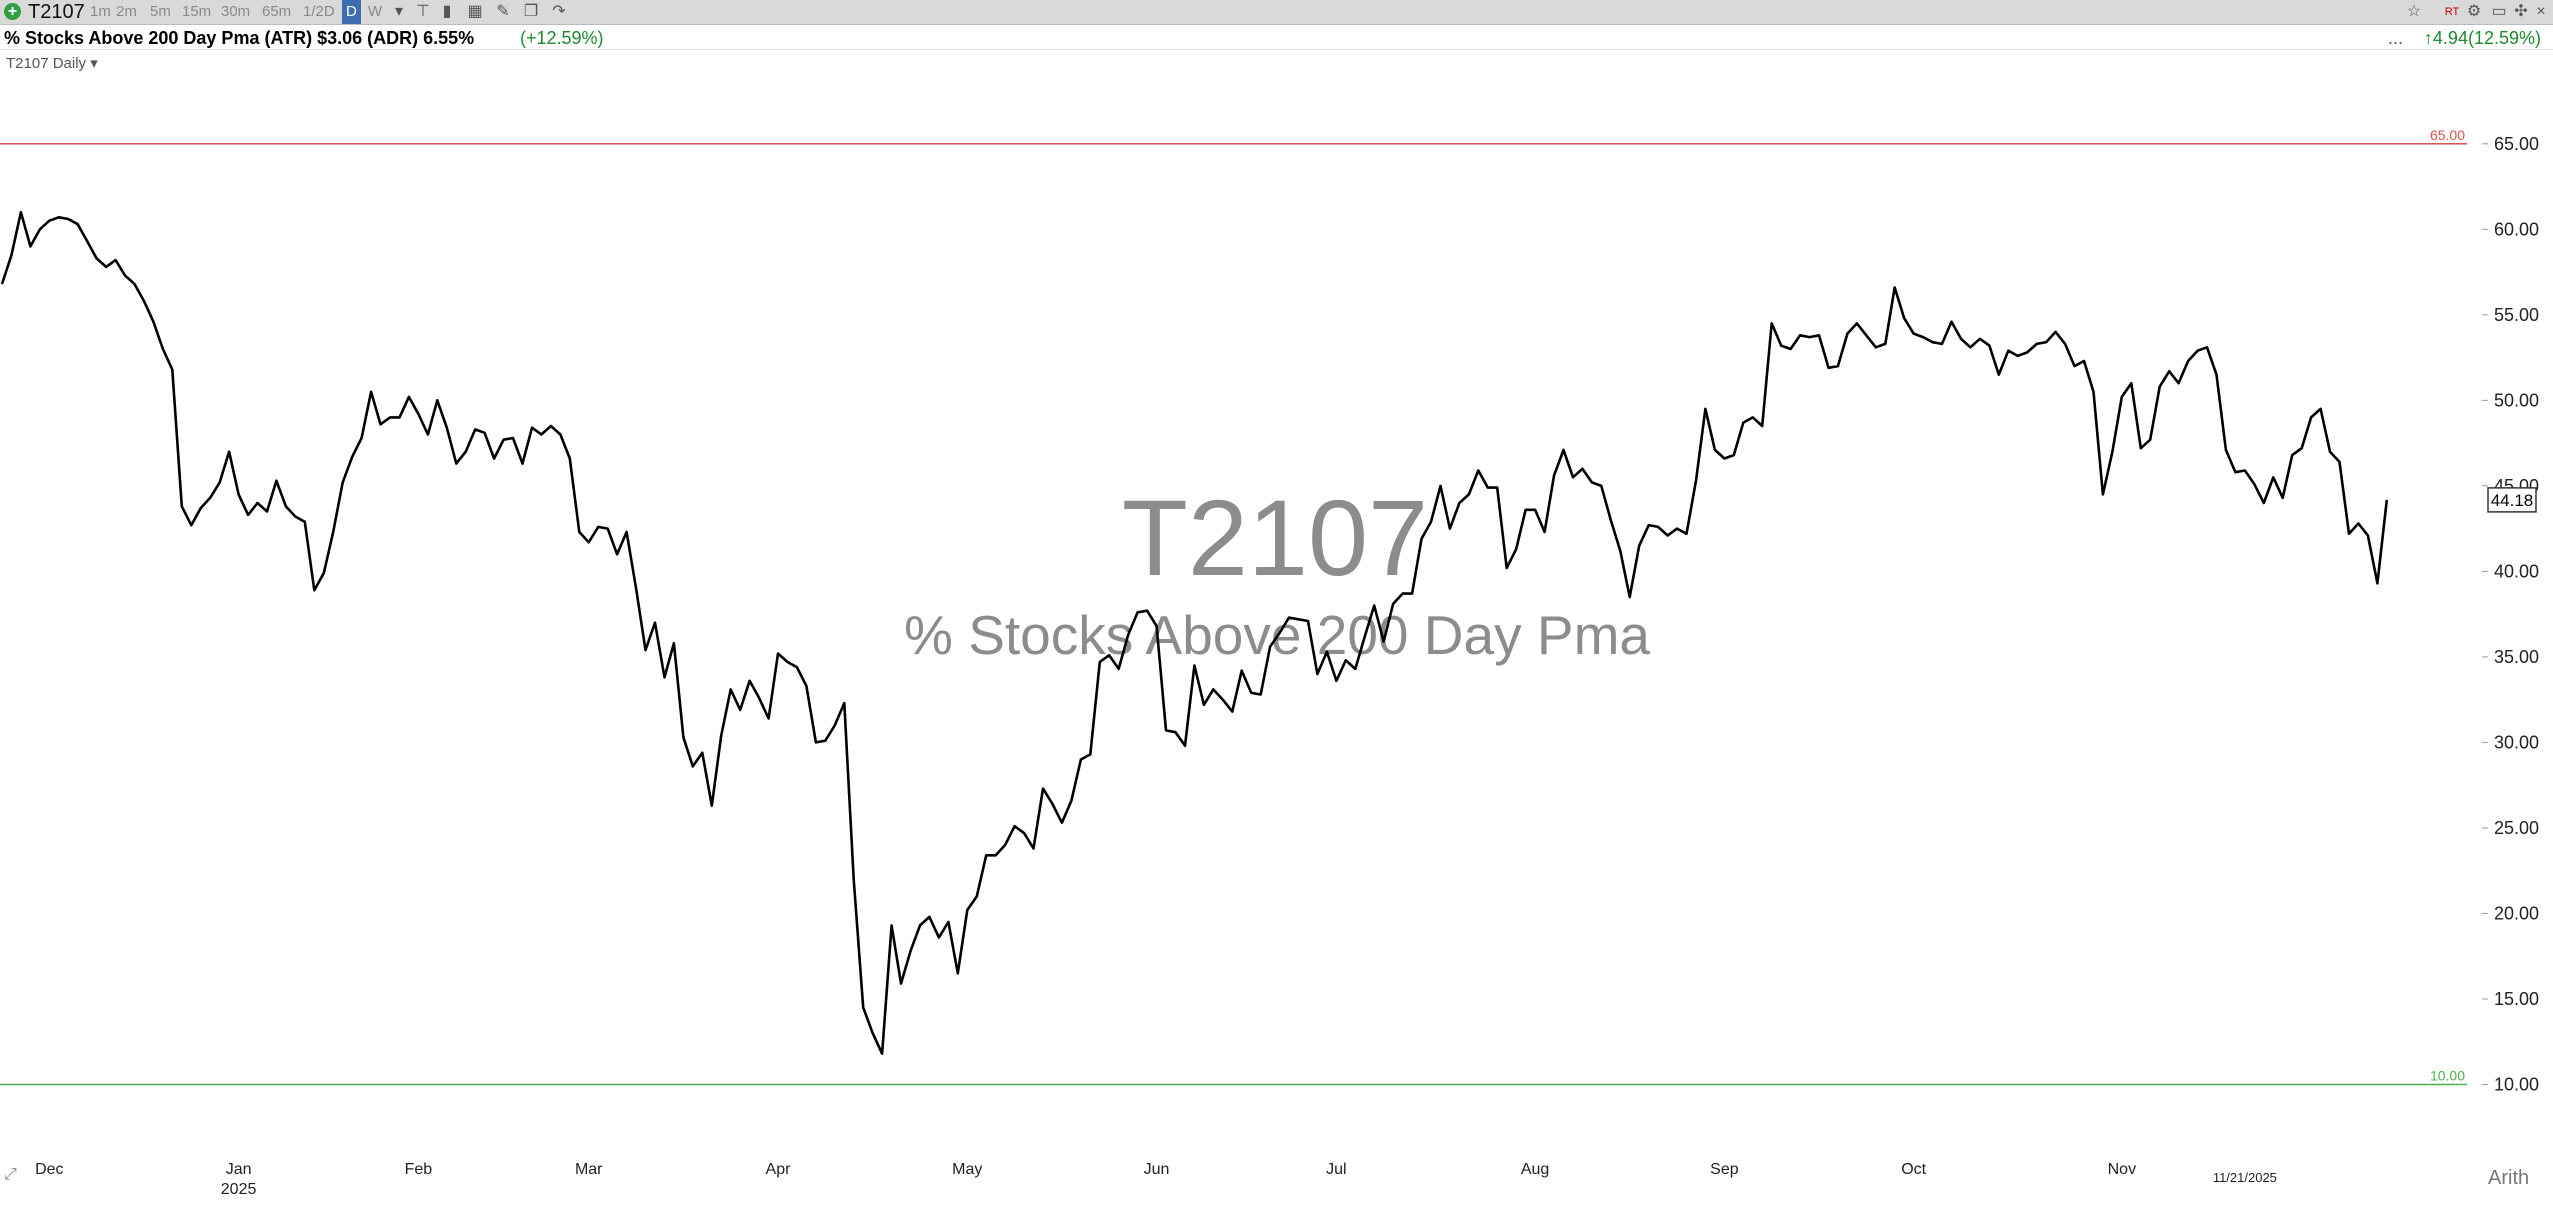 This screenshot has height=1209, width=2553. I want to click on bars-icon: ▮, so click(447, 11).